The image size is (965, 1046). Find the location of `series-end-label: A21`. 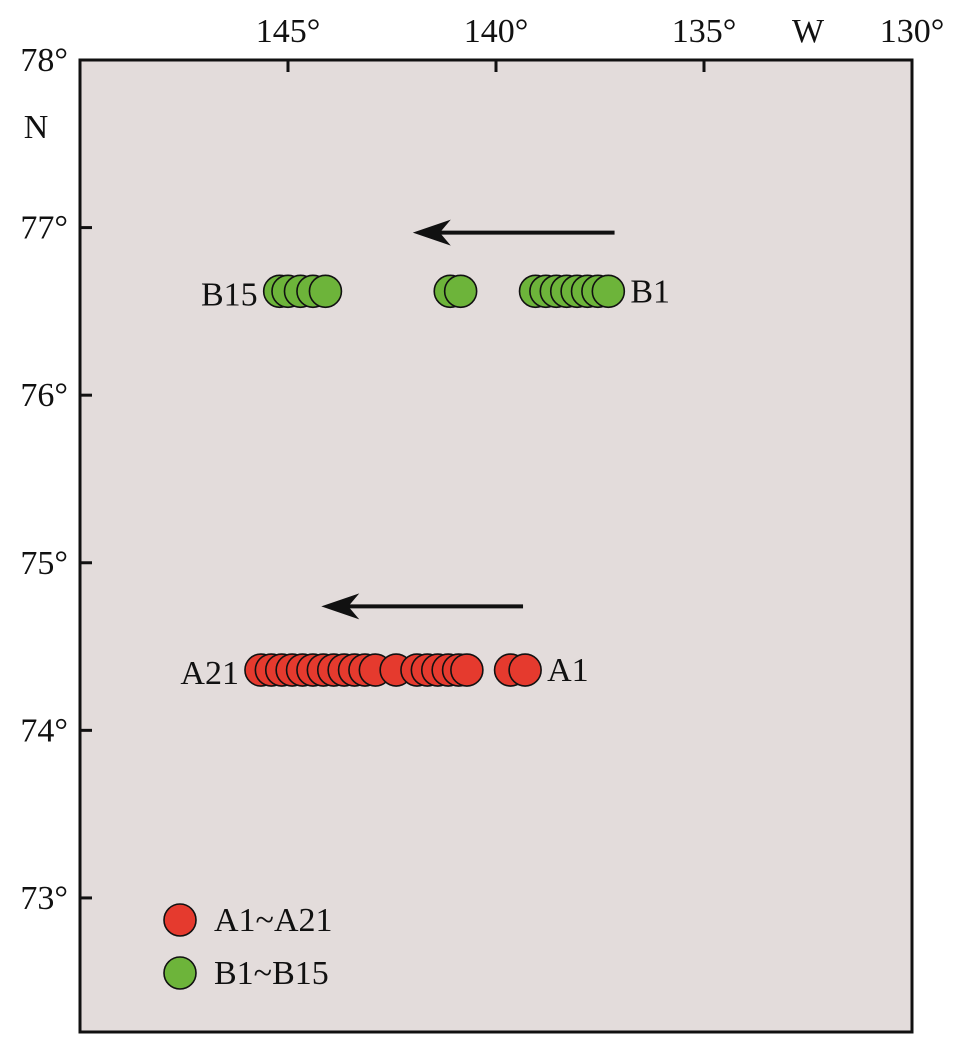

series-end-label: A21 is located at coordinates (209, 673).